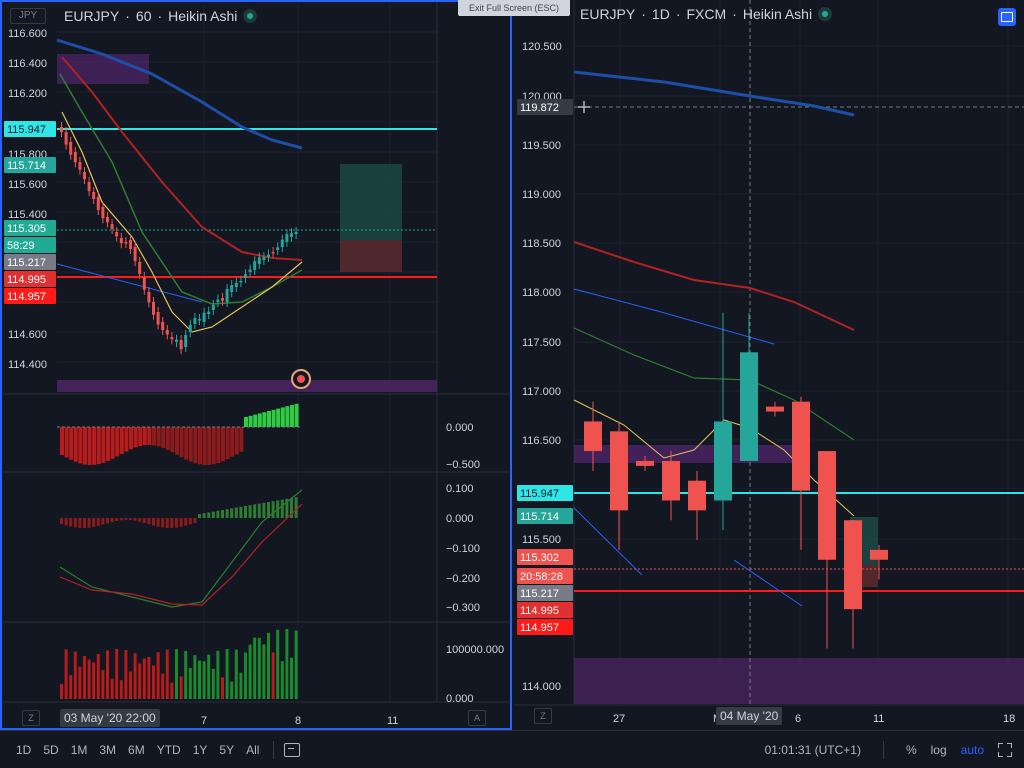 The width and height of the screenshot is (1024, 768). Describe the element at coordinates (79, 749) in the screenshot. I see `range-1m: 1M` at that location.